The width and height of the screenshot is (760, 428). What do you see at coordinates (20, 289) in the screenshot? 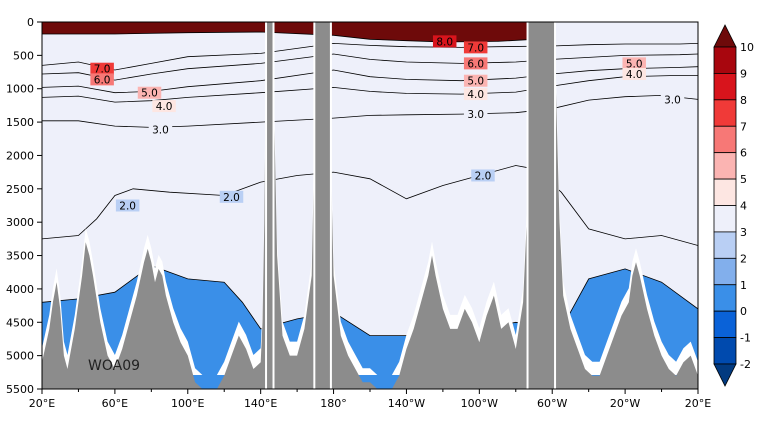
I see `y-tick-label: 4000` at bounding box center [20, 289].